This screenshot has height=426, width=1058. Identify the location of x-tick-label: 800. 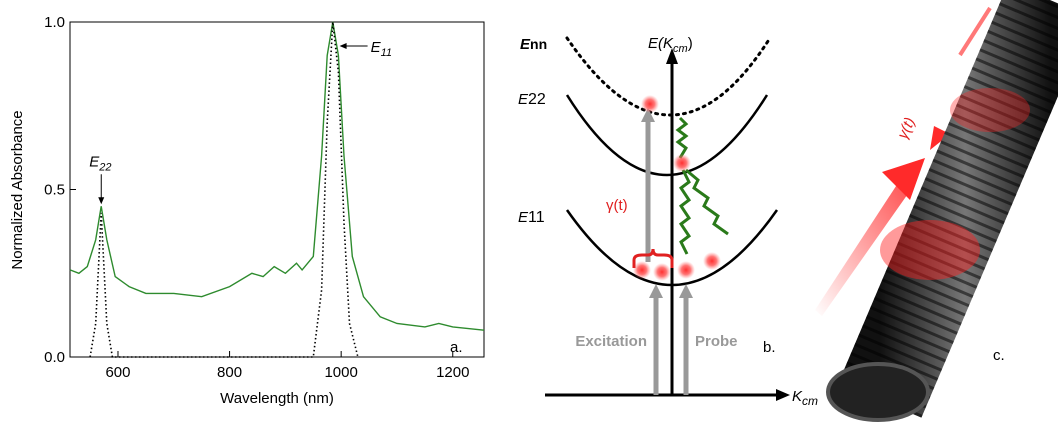
(229, 372).